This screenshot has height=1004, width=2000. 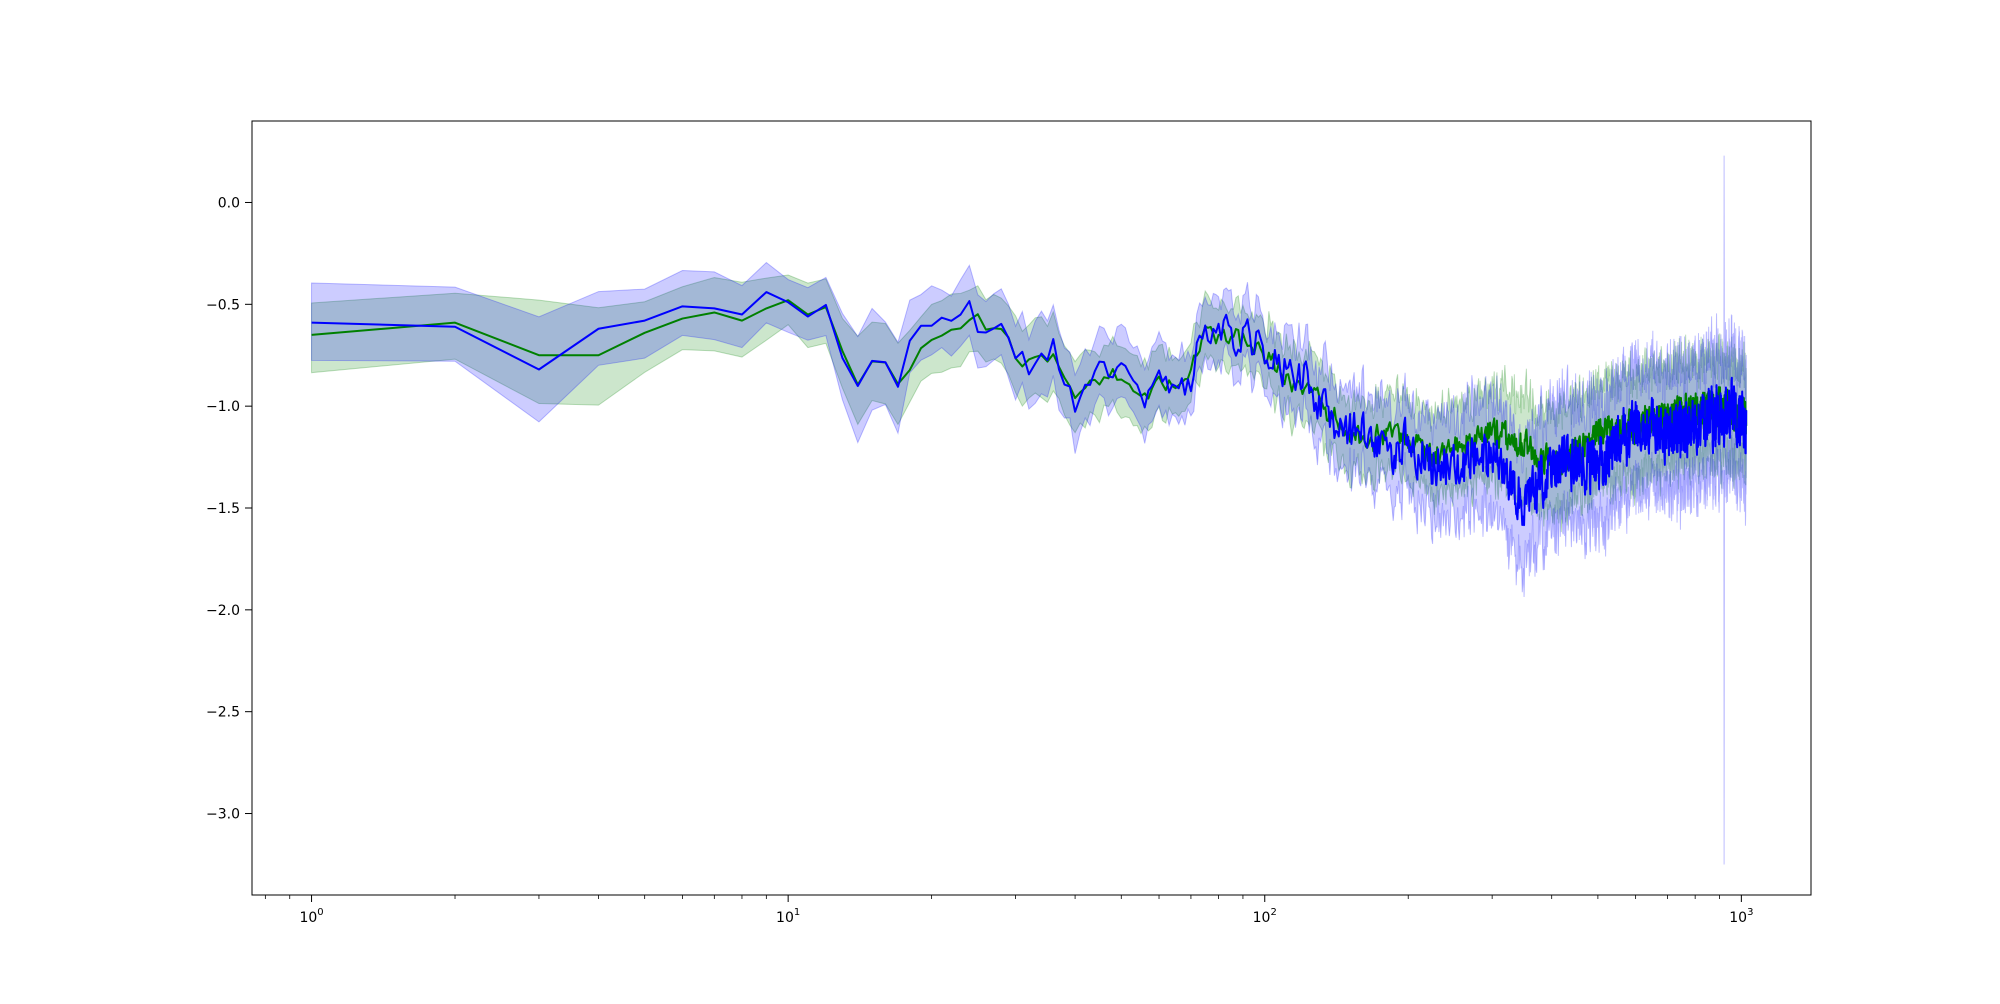 I want to click on y-tick-label: −2.0, so click(x=223, y=611).